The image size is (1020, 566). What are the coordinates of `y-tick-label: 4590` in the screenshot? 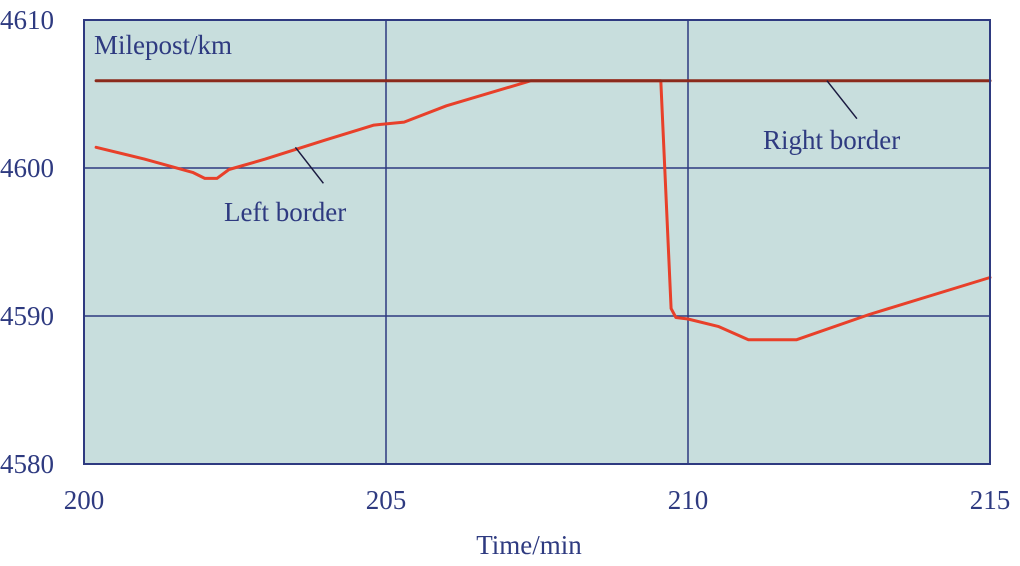 It's located at (27, 316).